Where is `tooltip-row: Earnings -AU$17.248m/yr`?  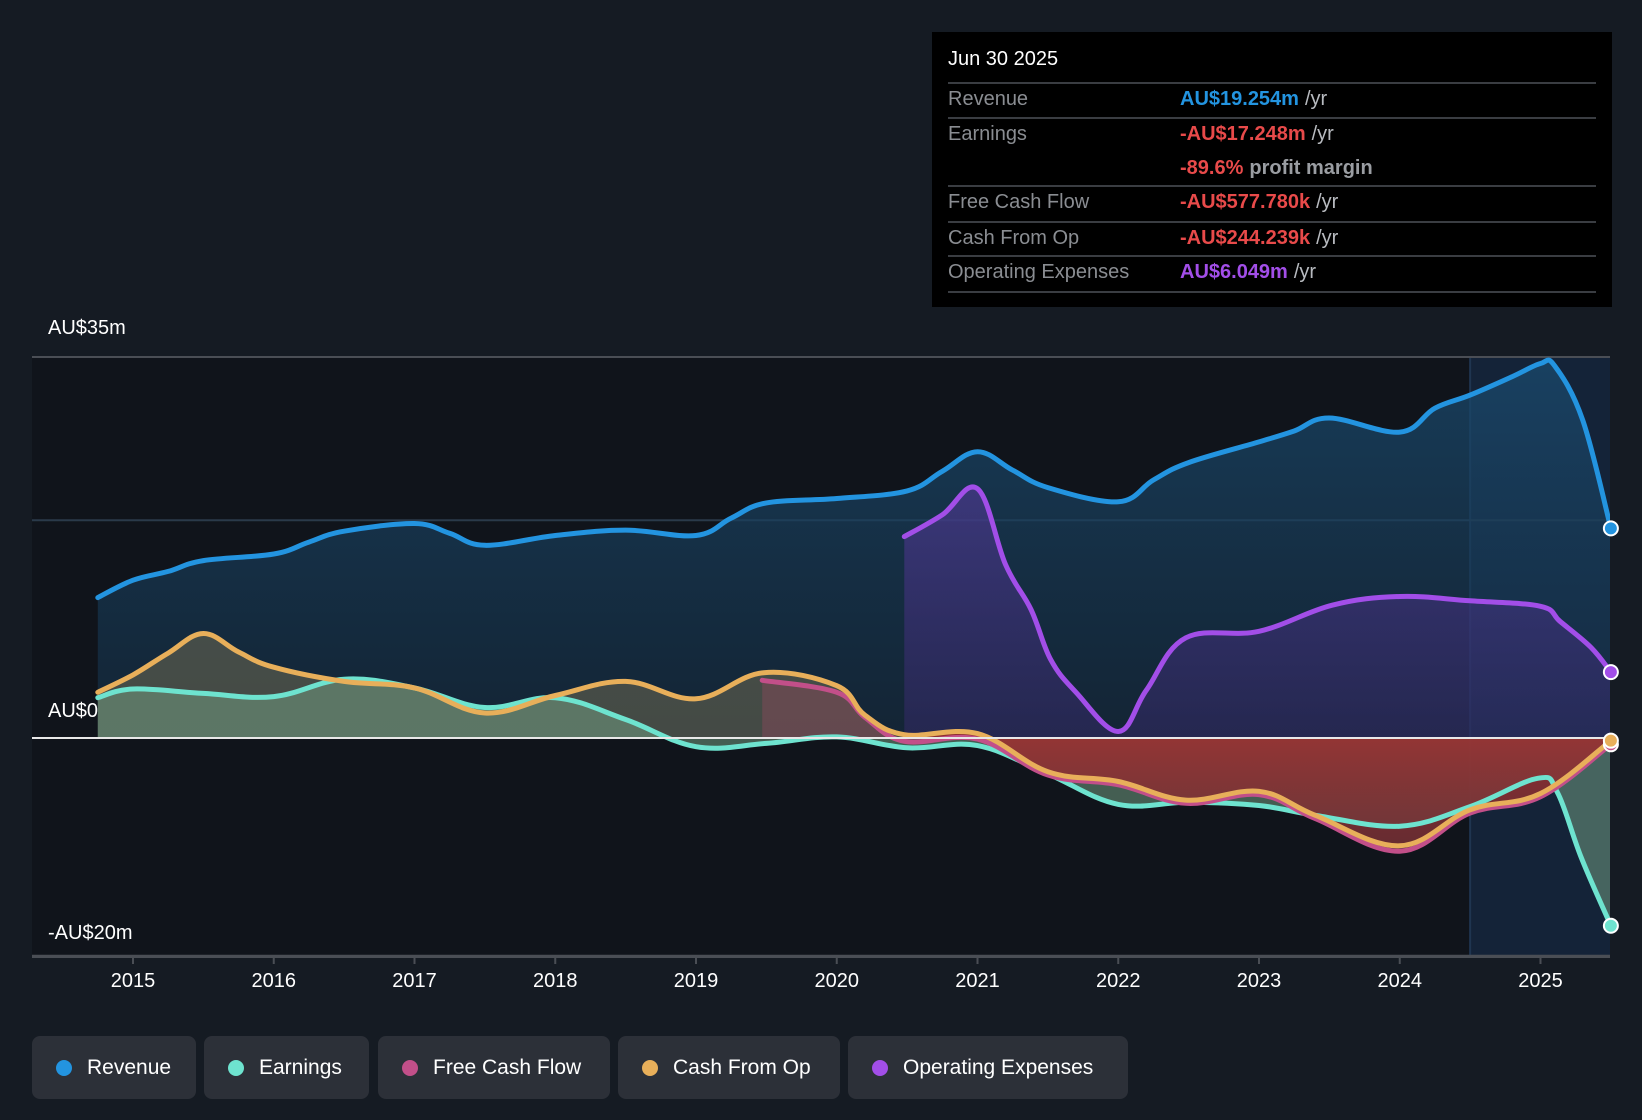 tooltip-row: Earnings -AU$17.248m/yr is located at coordinates (1272, 134).